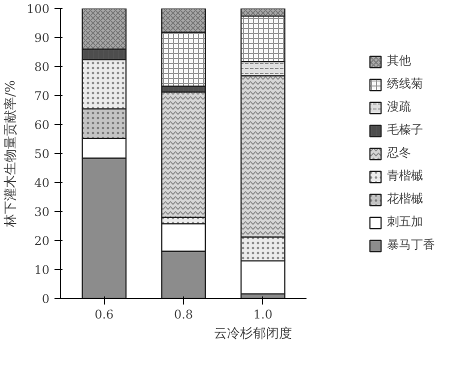 This screenshot has height=366, width=457. Describe the element at coordinates (405, 199) in the screenshot. I see `legend-label: 花楷槭` at that location.